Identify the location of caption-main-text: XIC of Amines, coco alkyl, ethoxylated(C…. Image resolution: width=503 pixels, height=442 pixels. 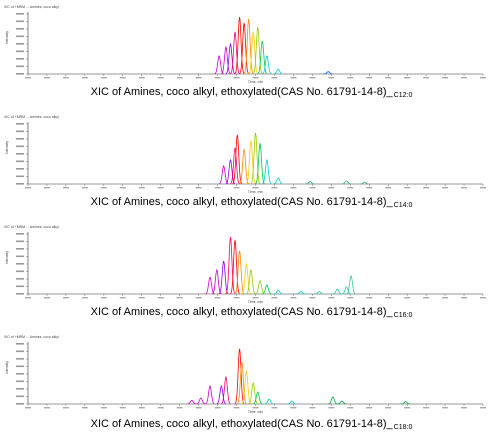
(241, 424).